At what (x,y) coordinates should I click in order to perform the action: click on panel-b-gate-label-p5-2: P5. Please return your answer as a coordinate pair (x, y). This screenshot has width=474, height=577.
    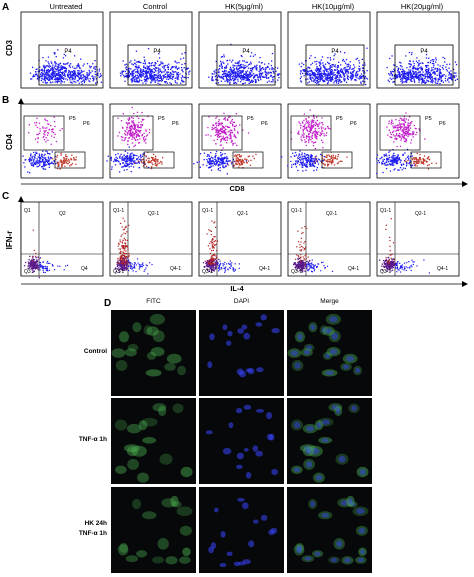
    Looking at the image, I should click on (250, 119).